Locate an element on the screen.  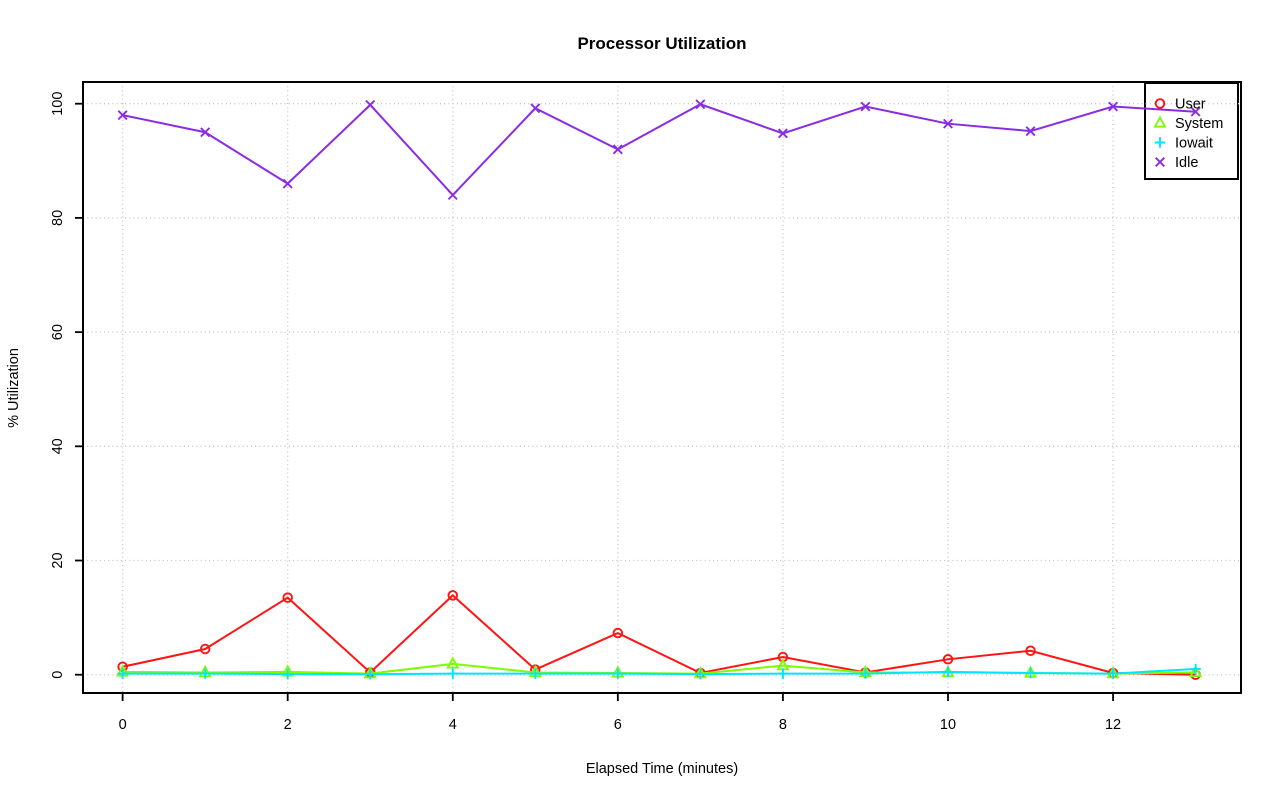
series-line-idle is located at coordinates (659, 150).